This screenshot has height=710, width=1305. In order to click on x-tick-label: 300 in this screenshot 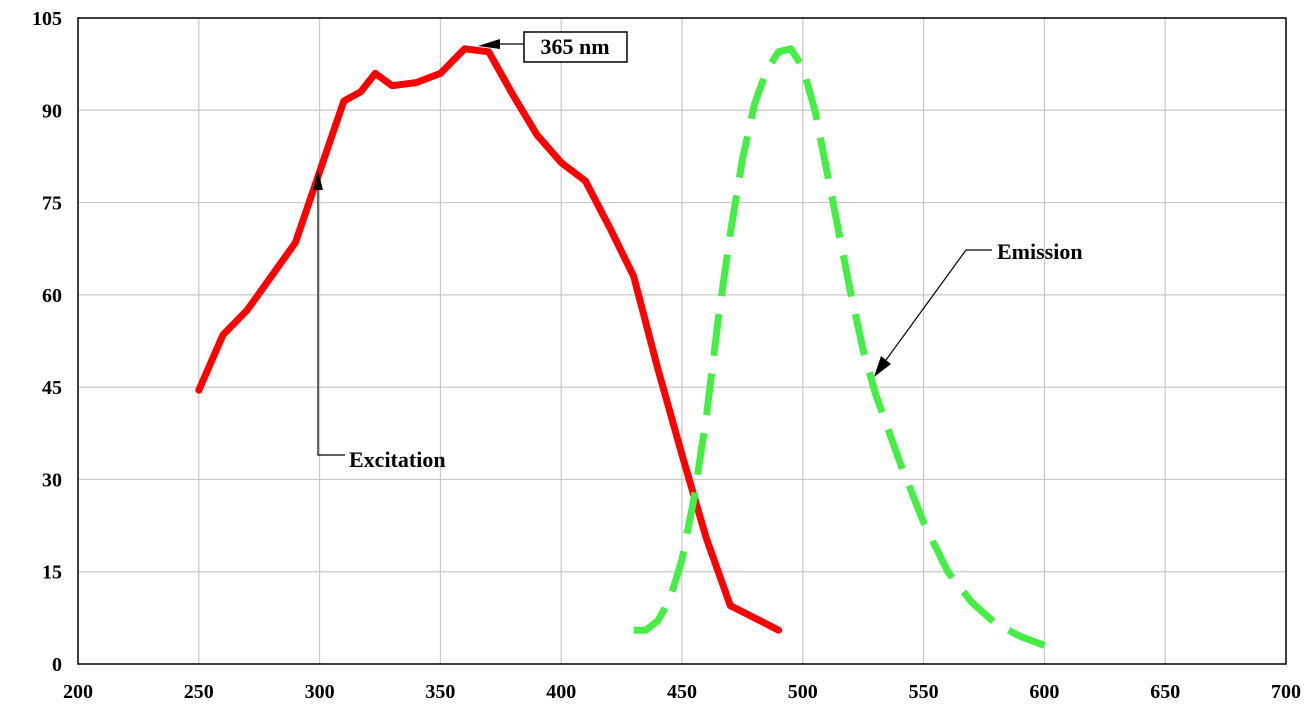, I will do `click(320, 692)`.